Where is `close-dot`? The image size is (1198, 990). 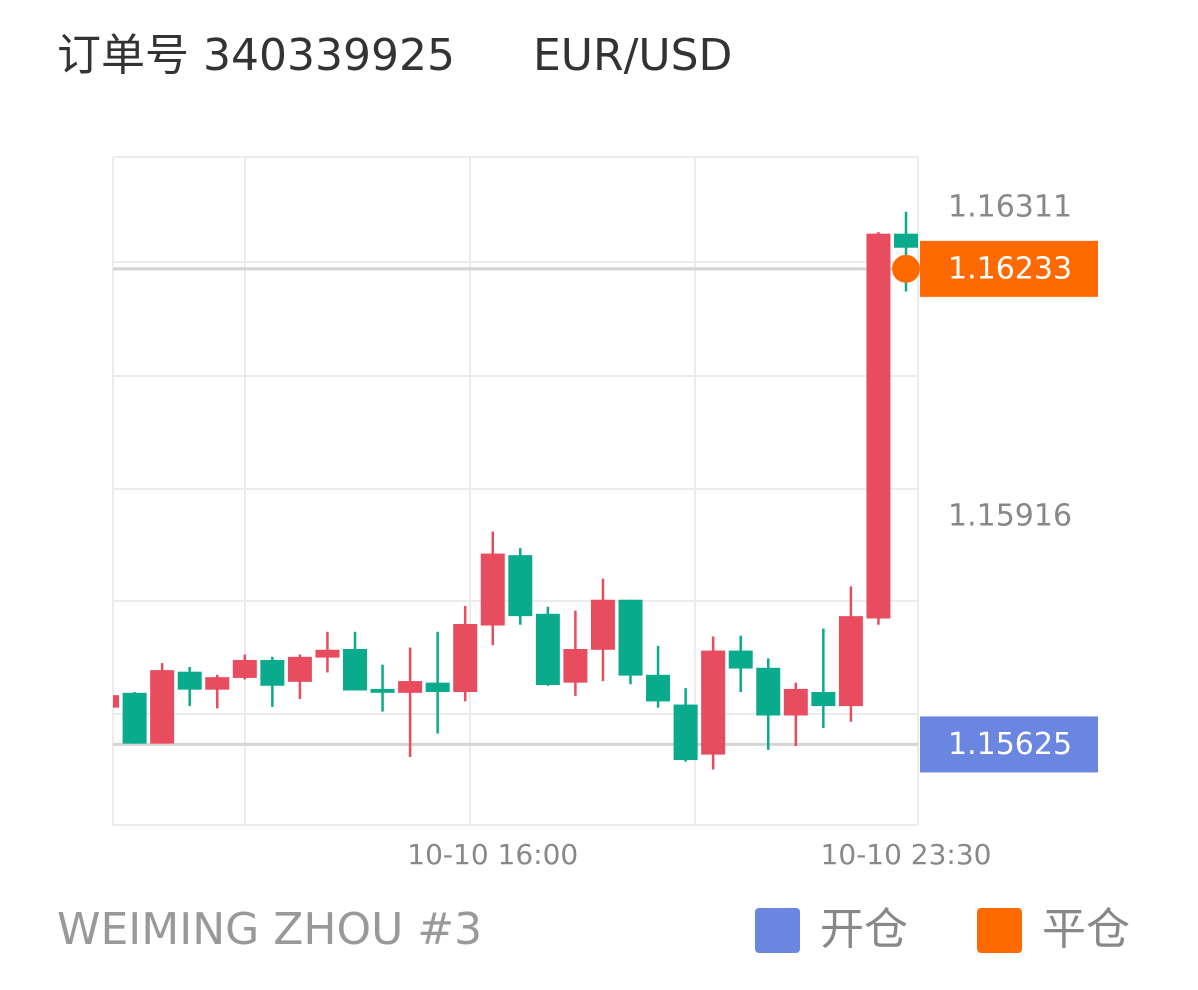 close-dot is located at coordinates (906, 268).